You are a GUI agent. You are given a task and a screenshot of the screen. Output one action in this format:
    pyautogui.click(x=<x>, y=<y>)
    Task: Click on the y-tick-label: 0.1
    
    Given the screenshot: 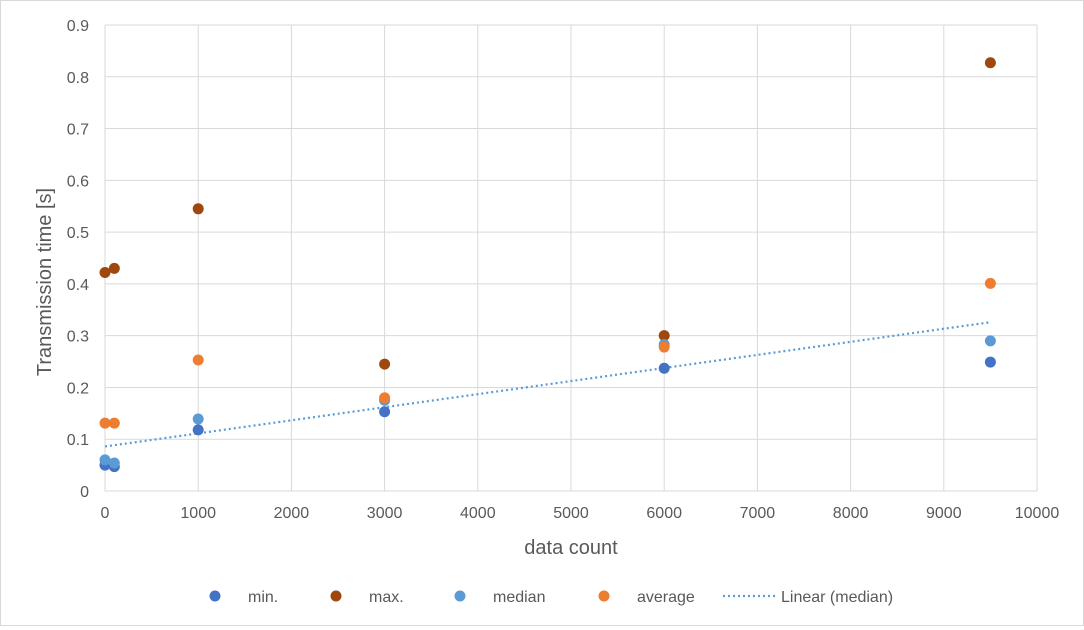 What is the action you would take?
    pyautogui.click(x=78, y=440)
    